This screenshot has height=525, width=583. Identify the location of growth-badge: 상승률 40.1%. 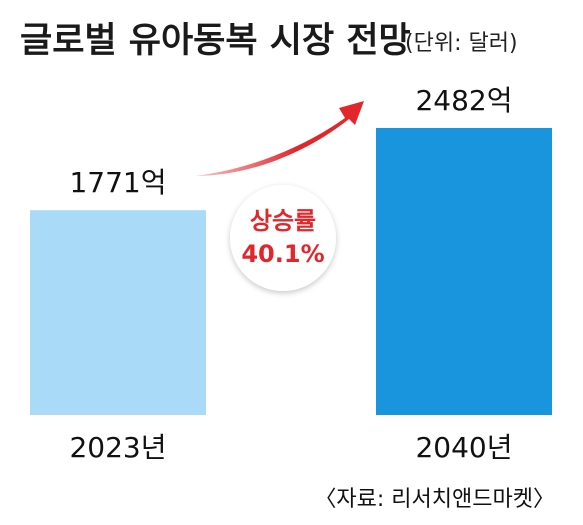
(283, 238).